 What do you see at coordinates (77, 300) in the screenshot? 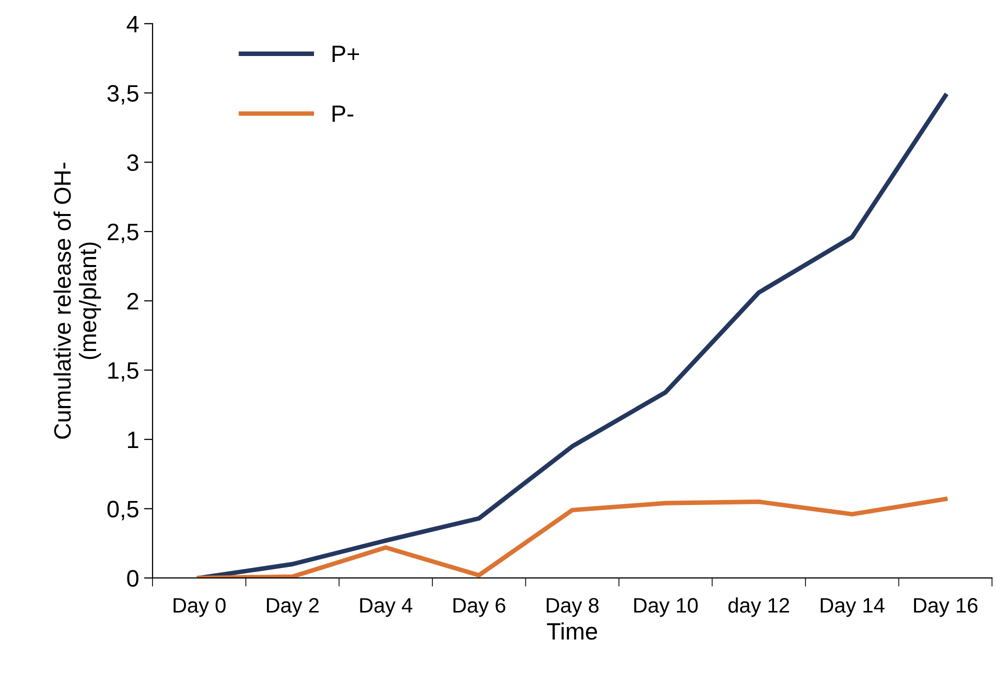
I see `y-axis-title: Cumulative release of OH- (meq/plant)` at bounding box center [77, 300].